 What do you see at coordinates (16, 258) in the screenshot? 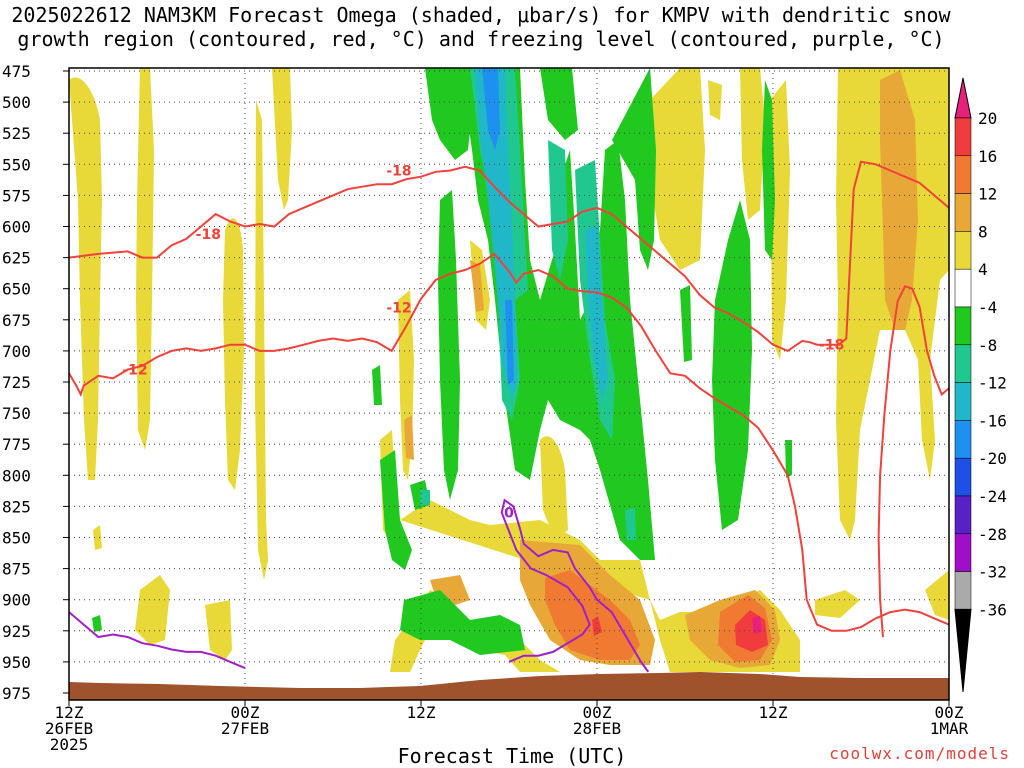
I see `y-tick-label: 625` at bounding box center [16, 258].